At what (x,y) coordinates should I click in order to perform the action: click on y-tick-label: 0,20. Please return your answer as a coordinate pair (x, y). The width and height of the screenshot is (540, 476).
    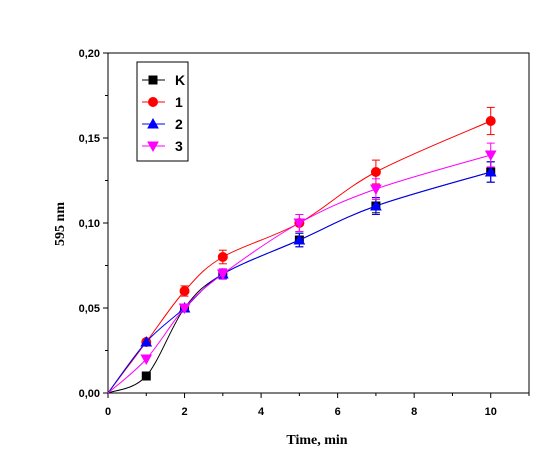
    Looking at the image, I should click on (89, 54).